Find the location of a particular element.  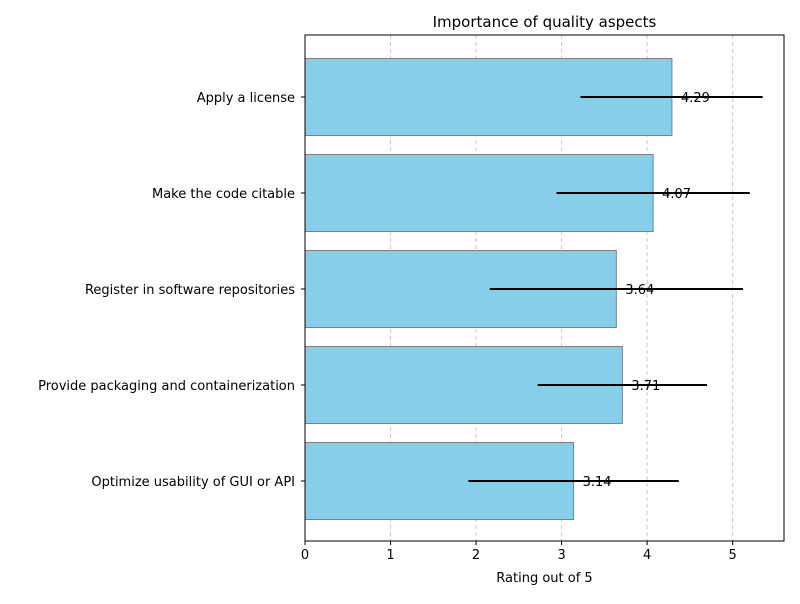

value-label: 3.71 is located at coordinates (645, 386).